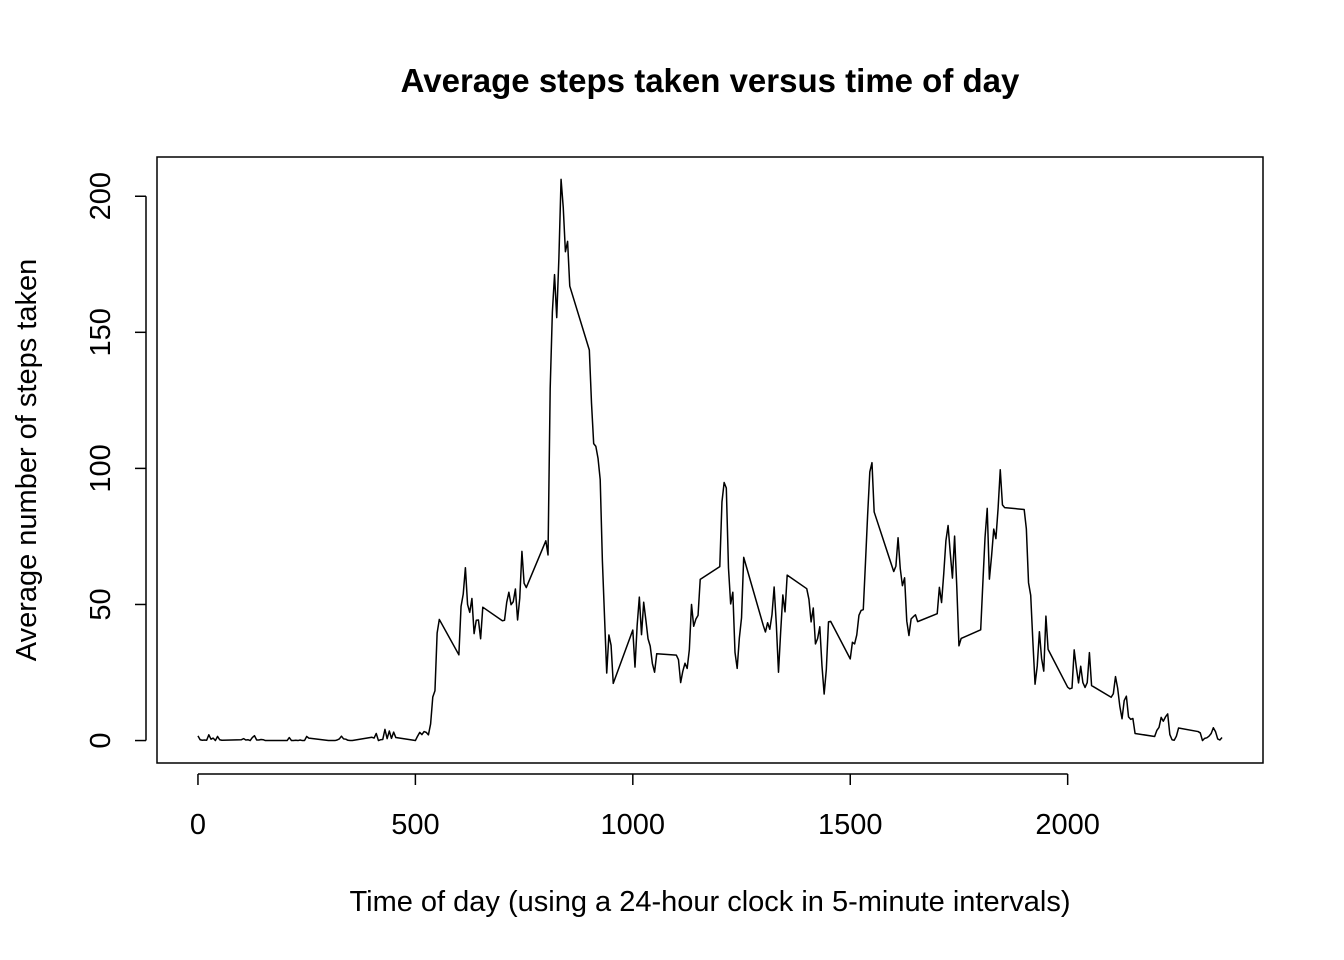 This screenshot has width=1344, height=960. Describe the element at coordinates (101, 468) in the screenshot. I see `y-tick-label: 100` at that location.